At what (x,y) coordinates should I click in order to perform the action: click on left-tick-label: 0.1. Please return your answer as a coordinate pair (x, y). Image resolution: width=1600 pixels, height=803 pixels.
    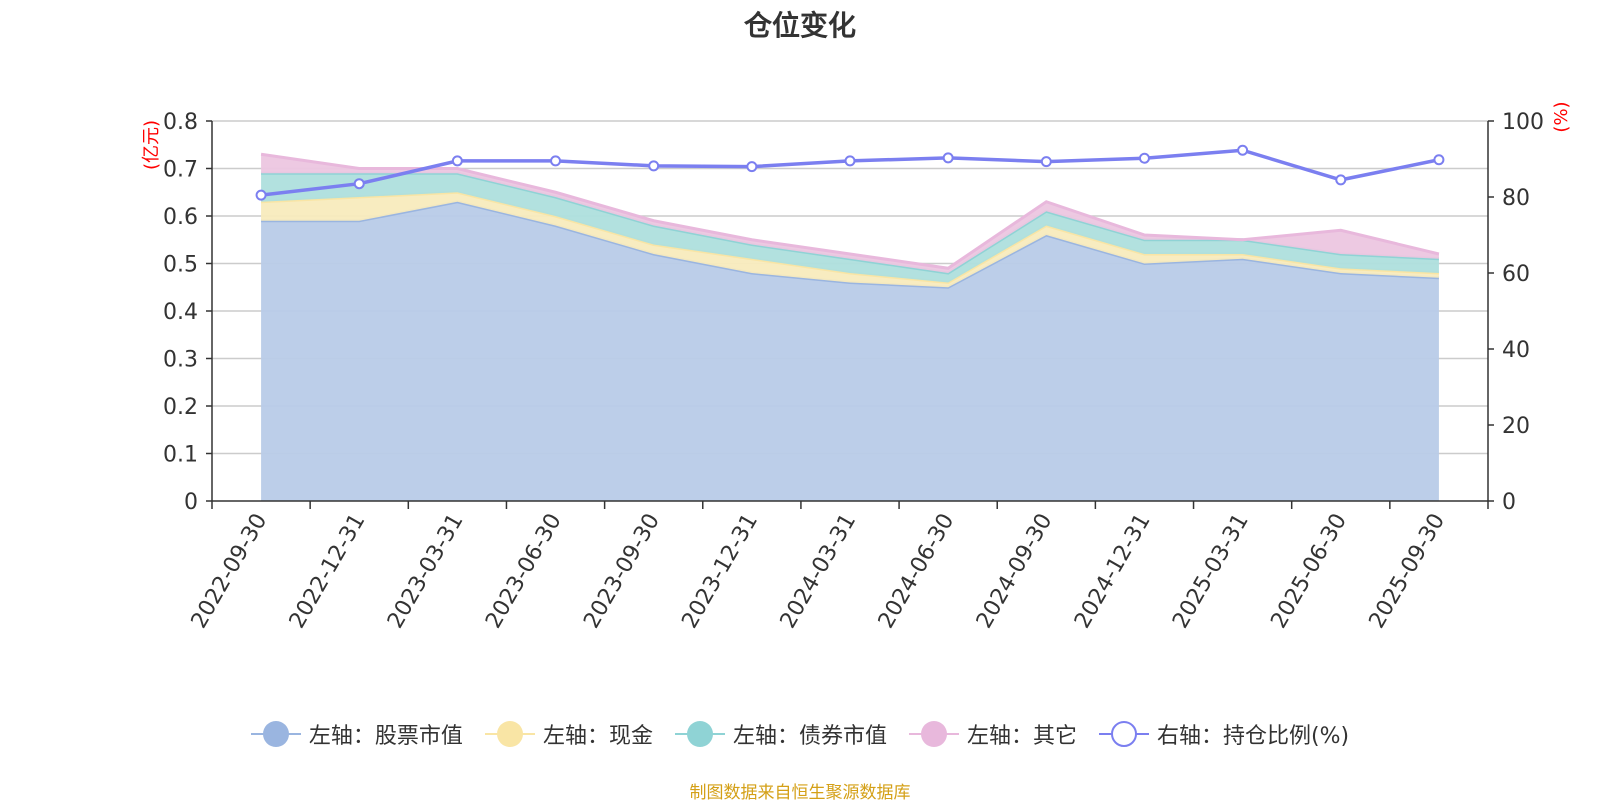
    Looking at the image, I should click on (180, 455).